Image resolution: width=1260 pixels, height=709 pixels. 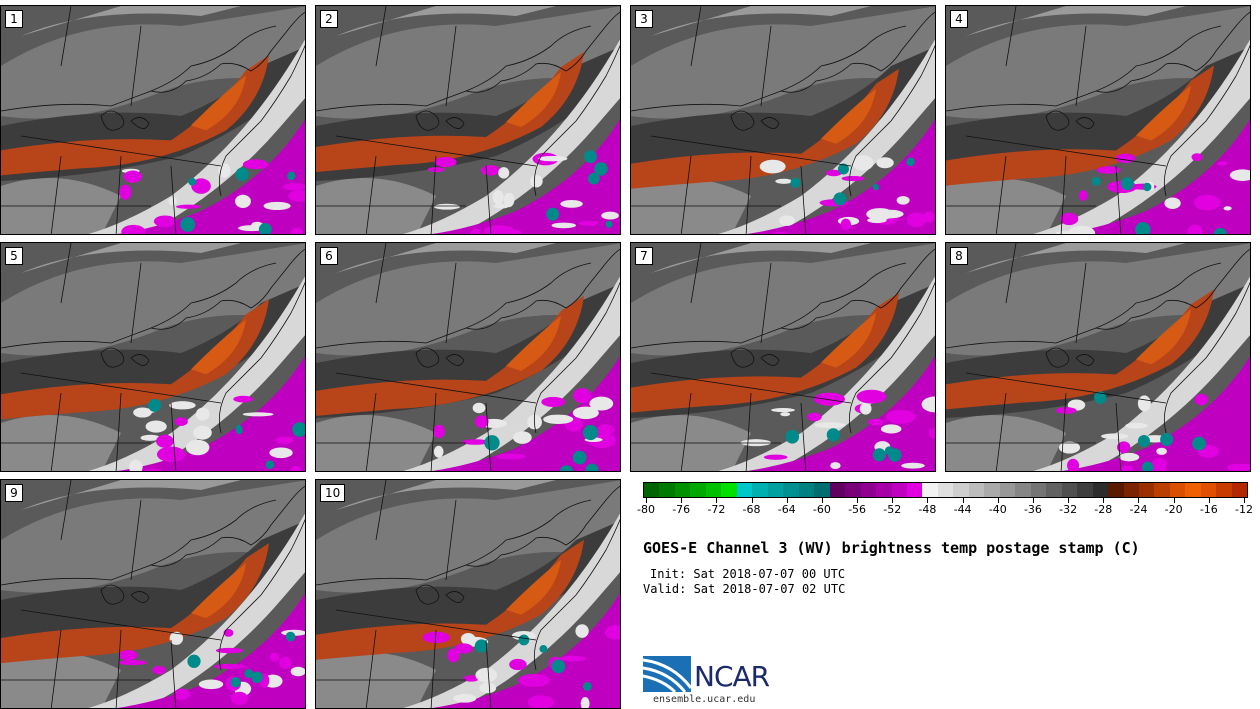 I want to click on panel-number: 8, so click(x=959, y=256).